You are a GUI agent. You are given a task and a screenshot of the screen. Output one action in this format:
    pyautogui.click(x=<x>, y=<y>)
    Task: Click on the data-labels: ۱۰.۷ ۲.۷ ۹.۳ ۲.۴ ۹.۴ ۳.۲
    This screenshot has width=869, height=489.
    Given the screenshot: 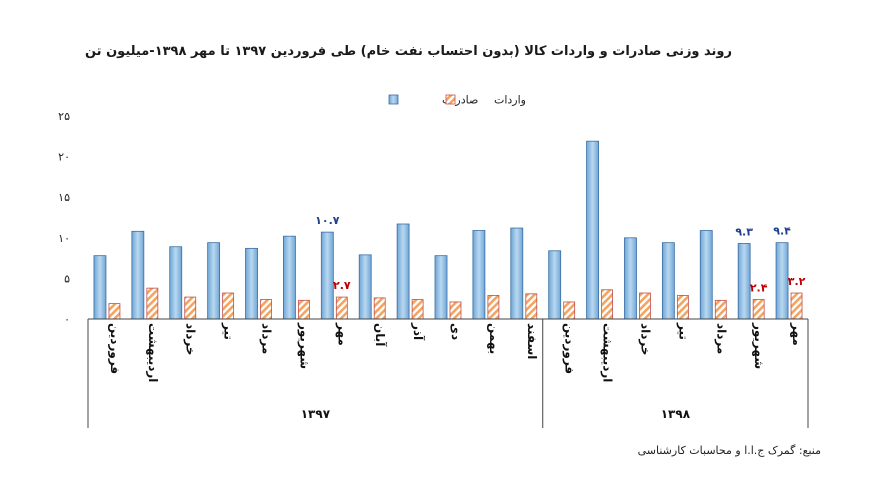 What is the action you would take?
    pyautogui.click(x=560, y=254)
    